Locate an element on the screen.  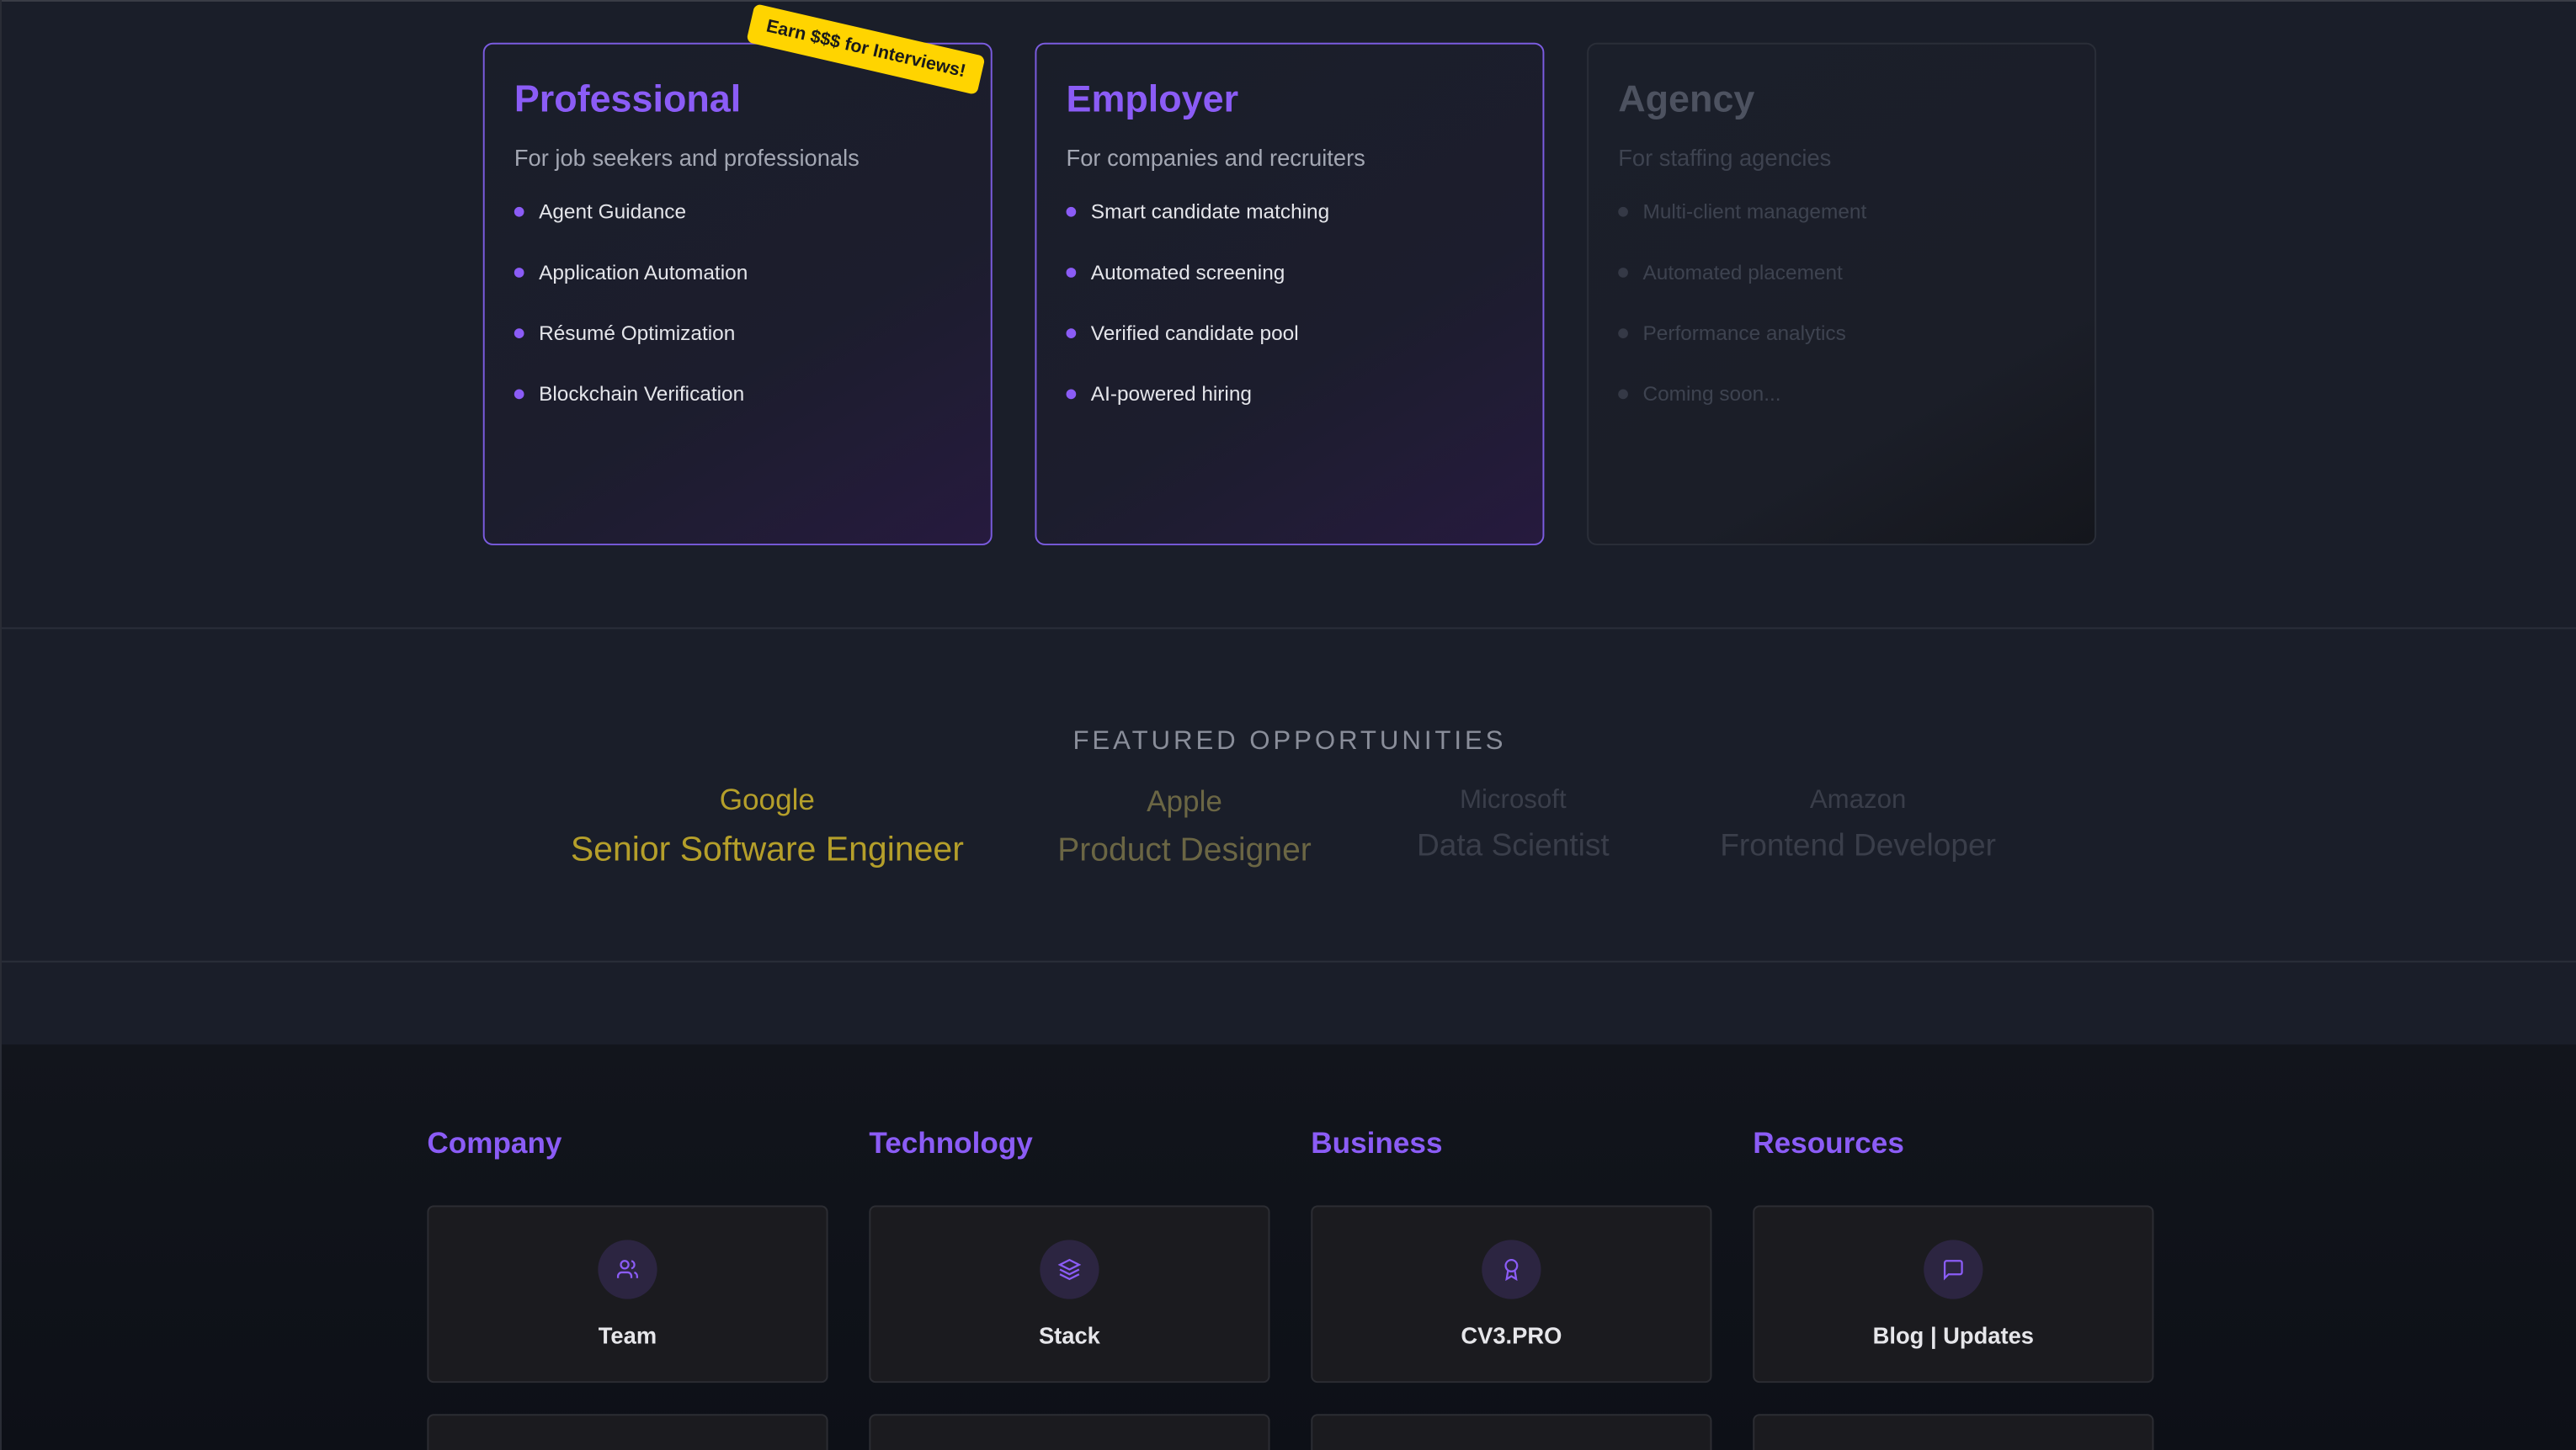
feature-item: Résumé Optimization is located at coordinates (738, 351).